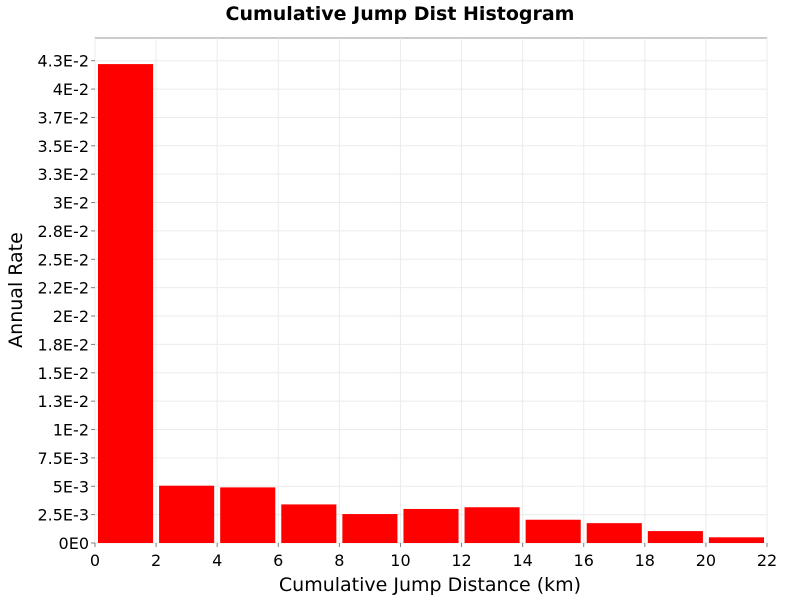 This screenshot has width=800, height=600. Describe the element at coordinates (278, 560) in the screenshot. I see `x-tick-label: 6` at that location.